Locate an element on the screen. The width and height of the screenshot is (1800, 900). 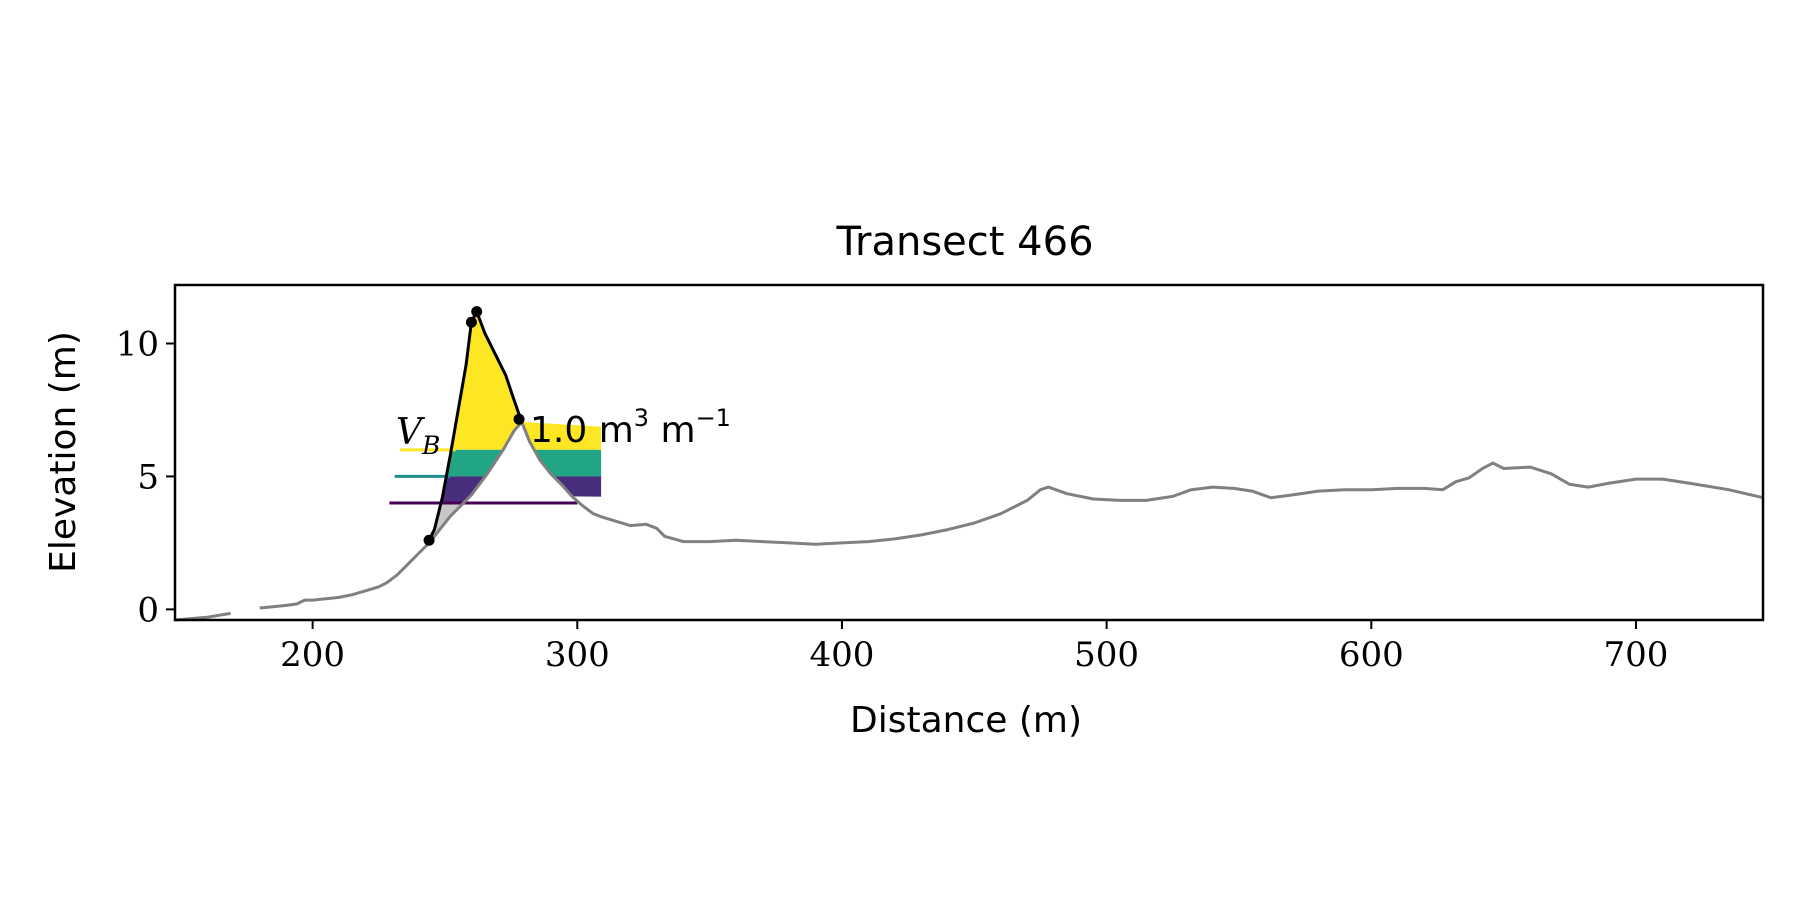
volume-value: 1.0 m3 m−1 is located at coordinates (630, 427).